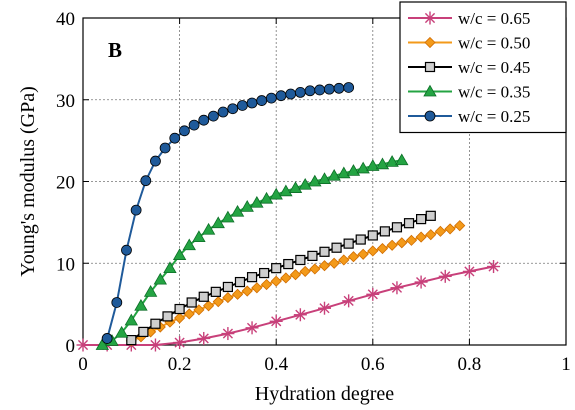  I want to click on y-tick-label: 30, so click(65, 101).